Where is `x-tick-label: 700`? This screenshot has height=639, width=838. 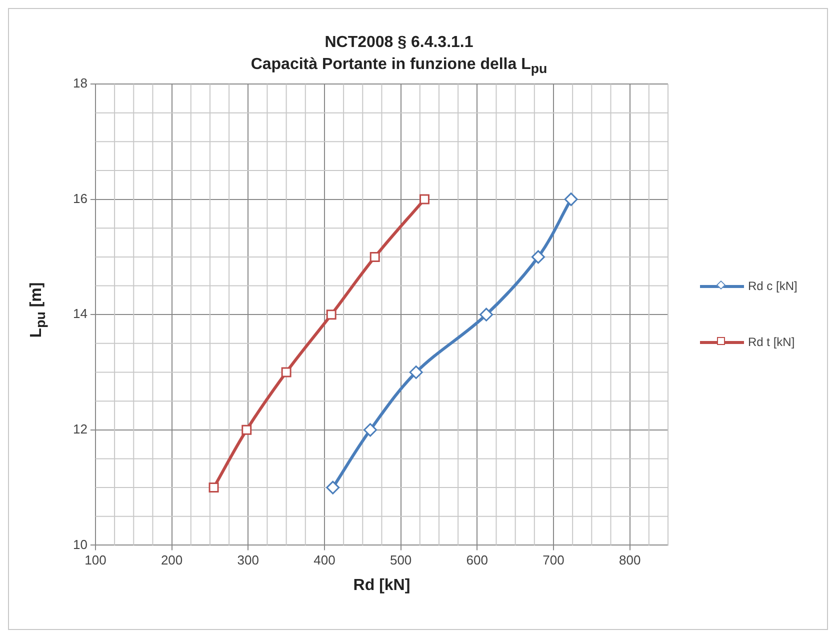
x-tick-label: 700 is located at coordinates (553, 560).